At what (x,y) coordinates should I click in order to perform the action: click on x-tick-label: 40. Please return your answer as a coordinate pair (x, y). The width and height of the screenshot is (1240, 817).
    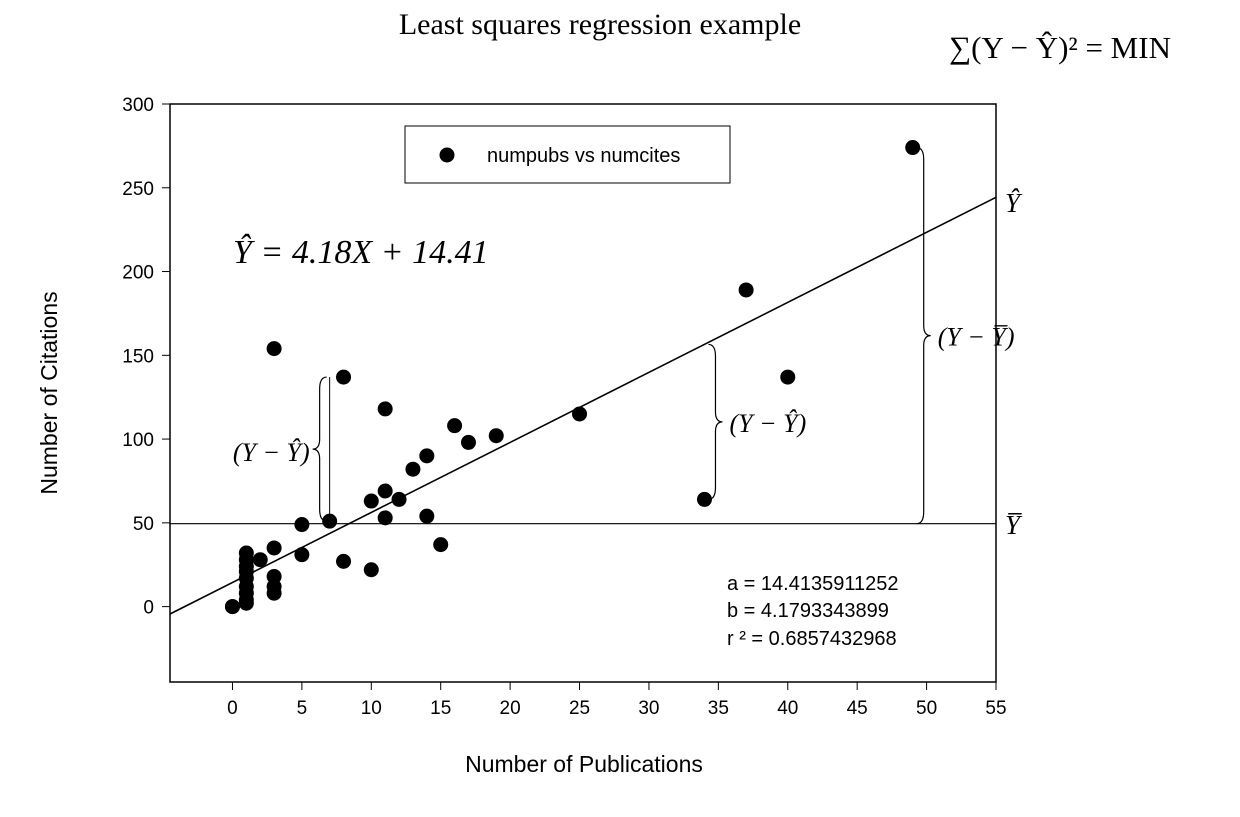
    Looking at the image, I should click on (787, 708).